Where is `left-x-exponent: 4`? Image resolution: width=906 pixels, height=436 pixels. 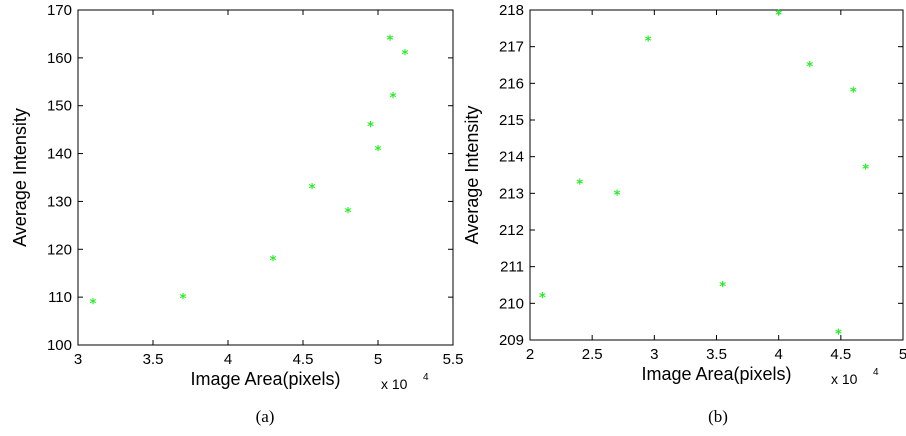 left-x-exponent: 4 is located at coordinates (426, 377).